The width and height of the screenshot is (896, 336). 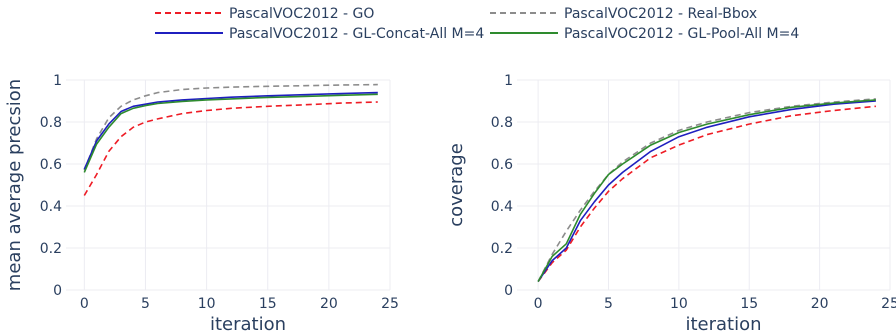 What do you see at coordinates (456, 185) in the screenshot?
I see `y-axis-title: coverage` at bounding box center [456, 185].